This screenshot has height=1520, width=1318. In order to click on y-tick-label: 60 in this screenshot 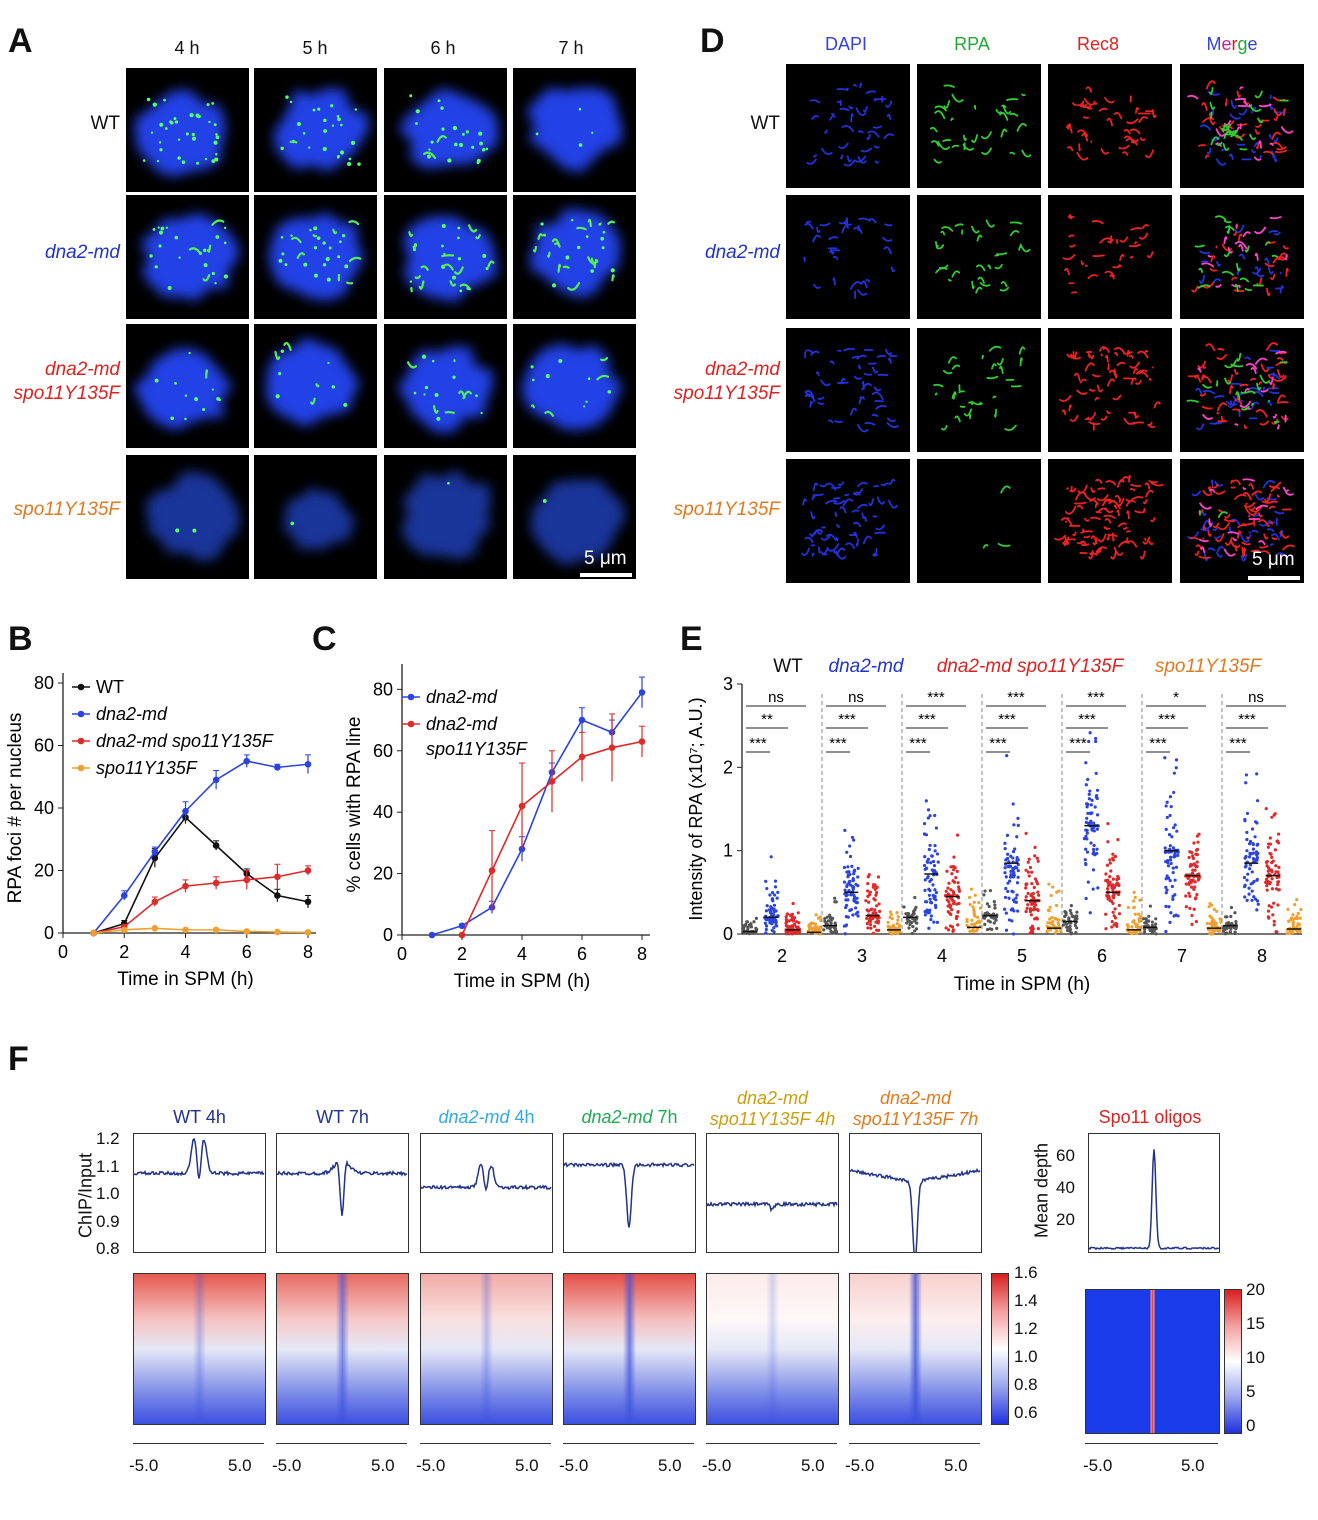, I will do `click(1065, 1155)`.